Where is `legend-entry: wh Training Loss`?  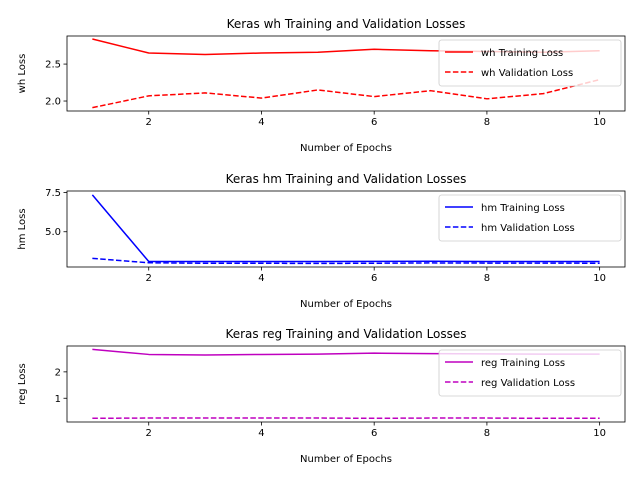
legend-entry: wh Training Loss is located at coordinates (522, 53).